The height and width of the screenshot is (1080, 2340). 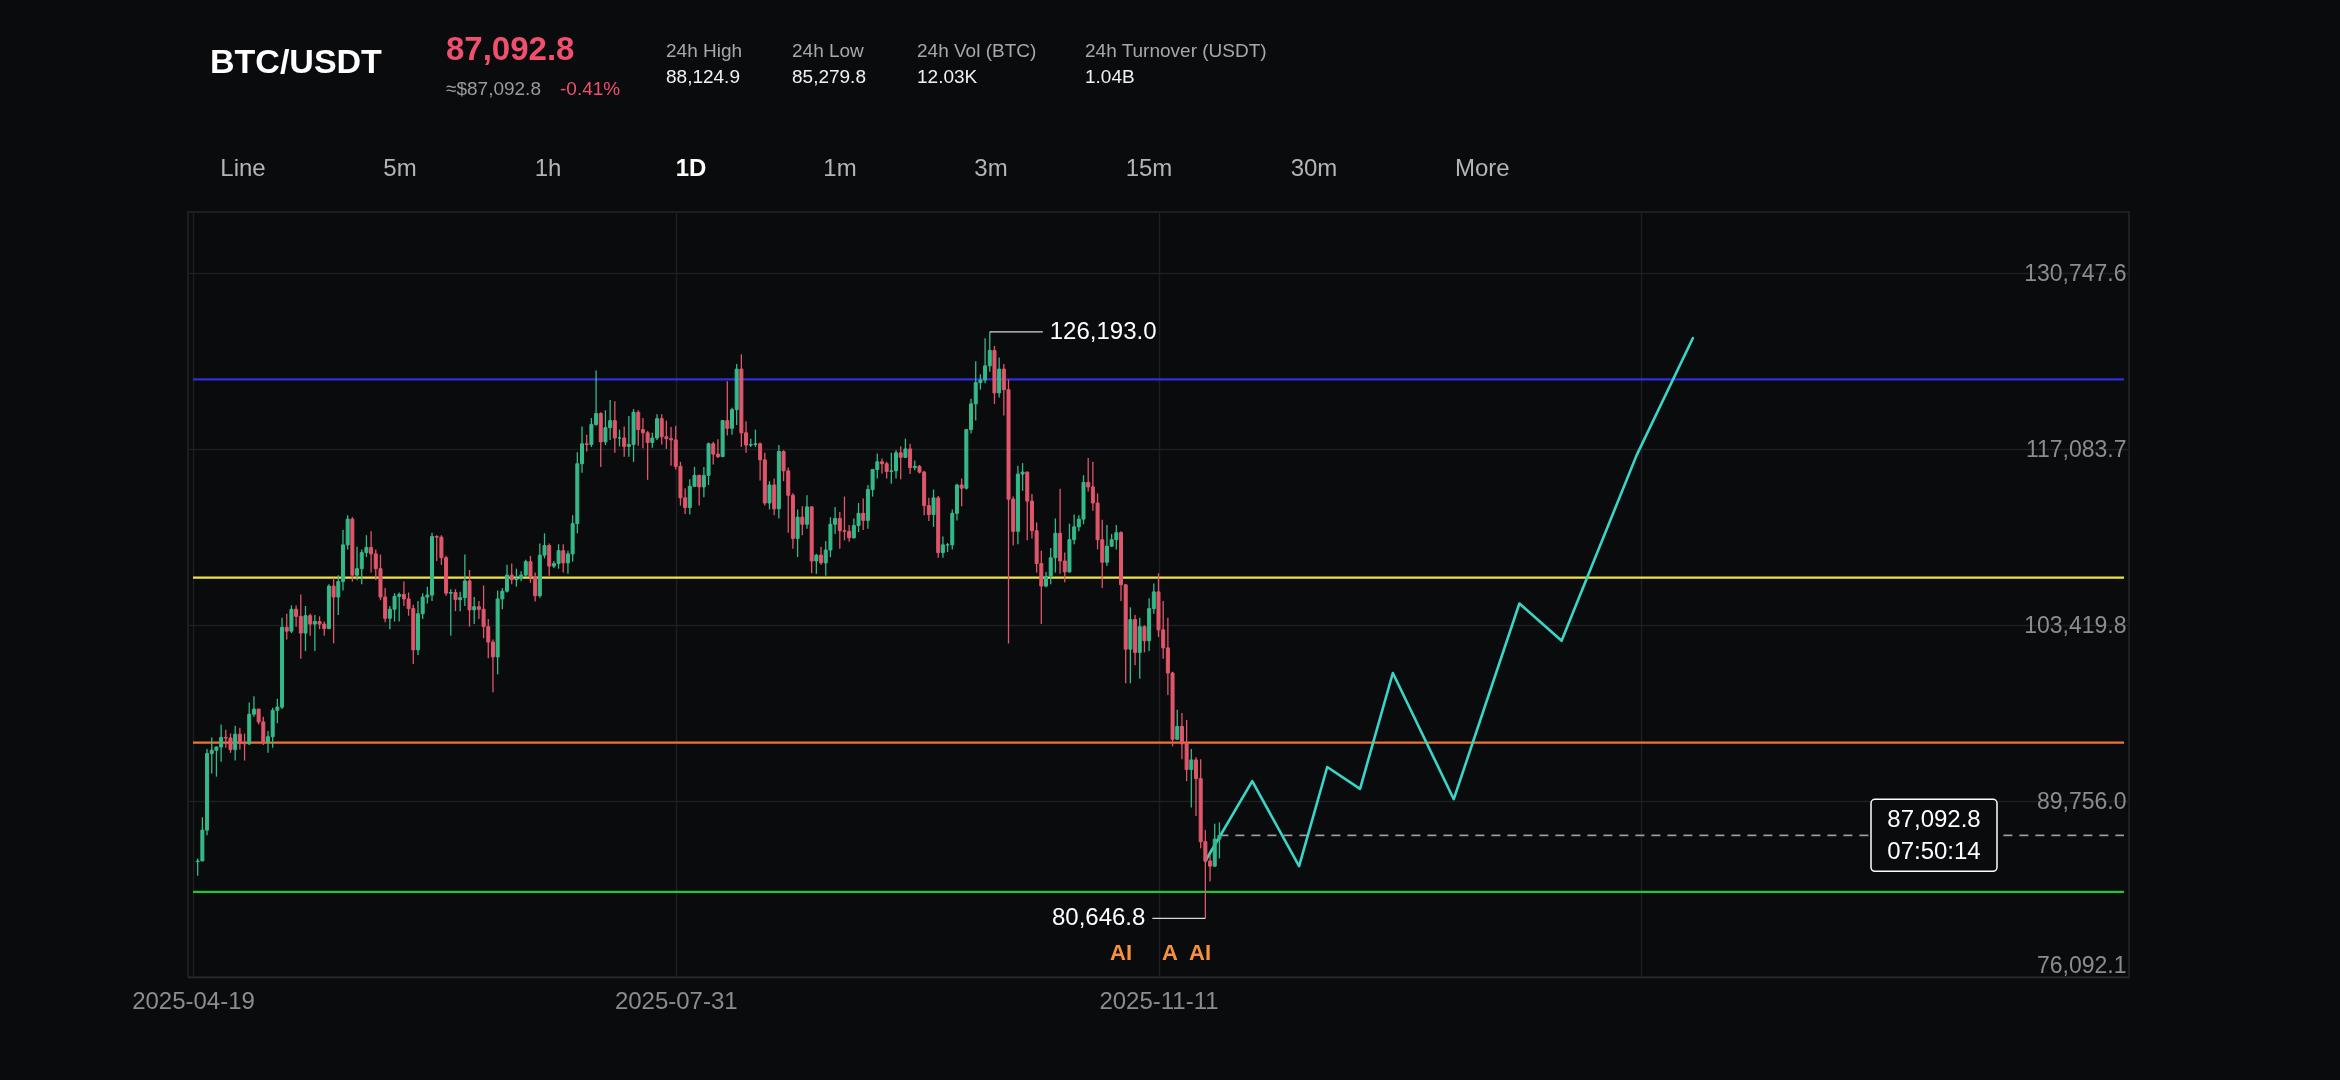 I want to click on text: 24h Vol (BTC), so click(x=977, y=50).